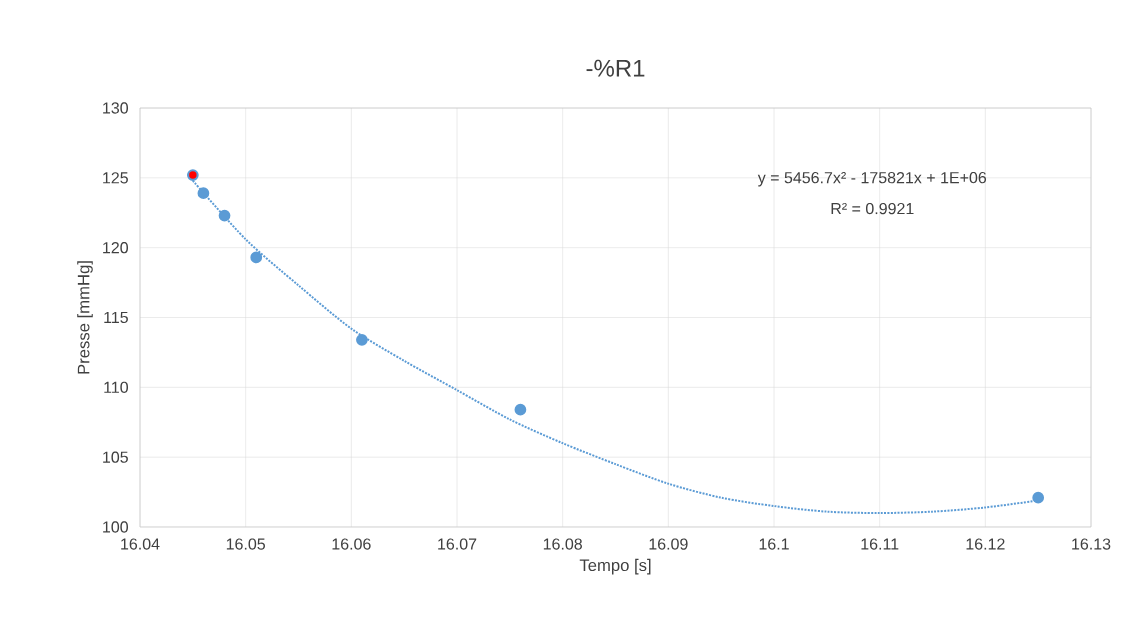 This screenshot has height=640, width=1142. I want to click on x-tick-label: 16.13, so click(1091, 544).